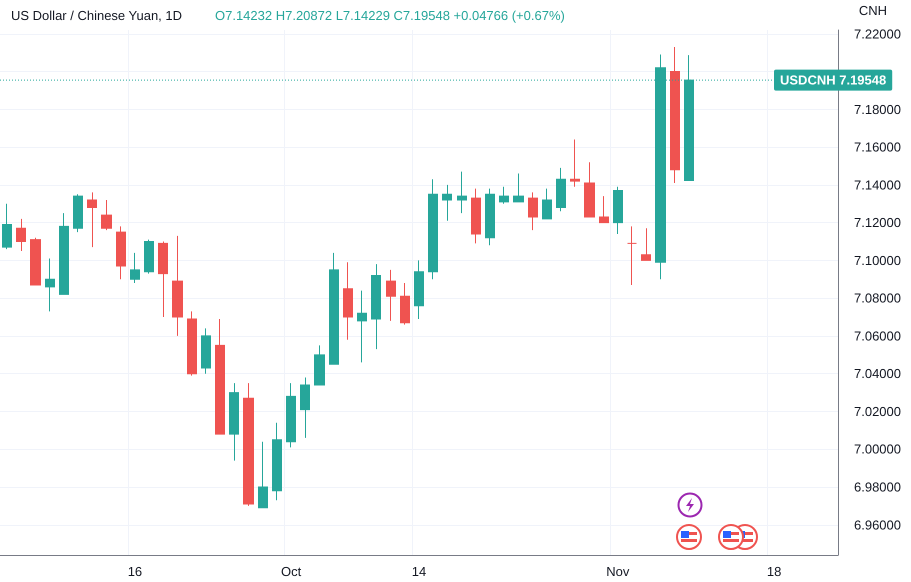  I want to click on x-tick-label: 16, so click(135, 571).